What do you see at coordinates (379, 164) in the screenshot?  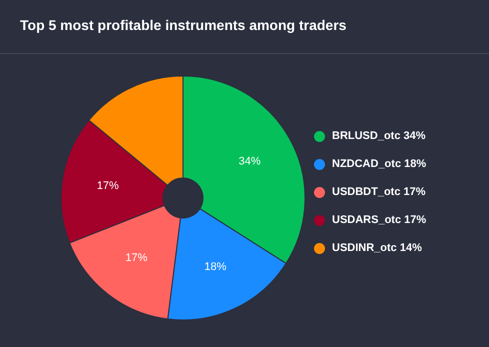 I see `legend-label: NZDCAD_otc 18%` at bounding box center [379, 164].